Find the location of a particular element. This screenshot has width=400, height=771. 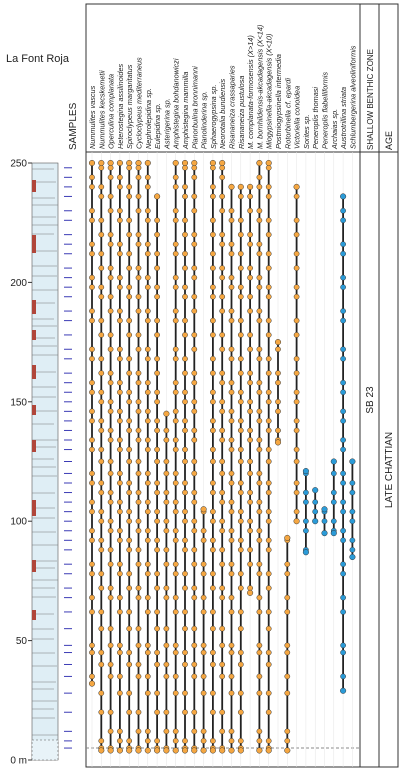

samples-label: SAMPLES is located at coordinates (73, 126).